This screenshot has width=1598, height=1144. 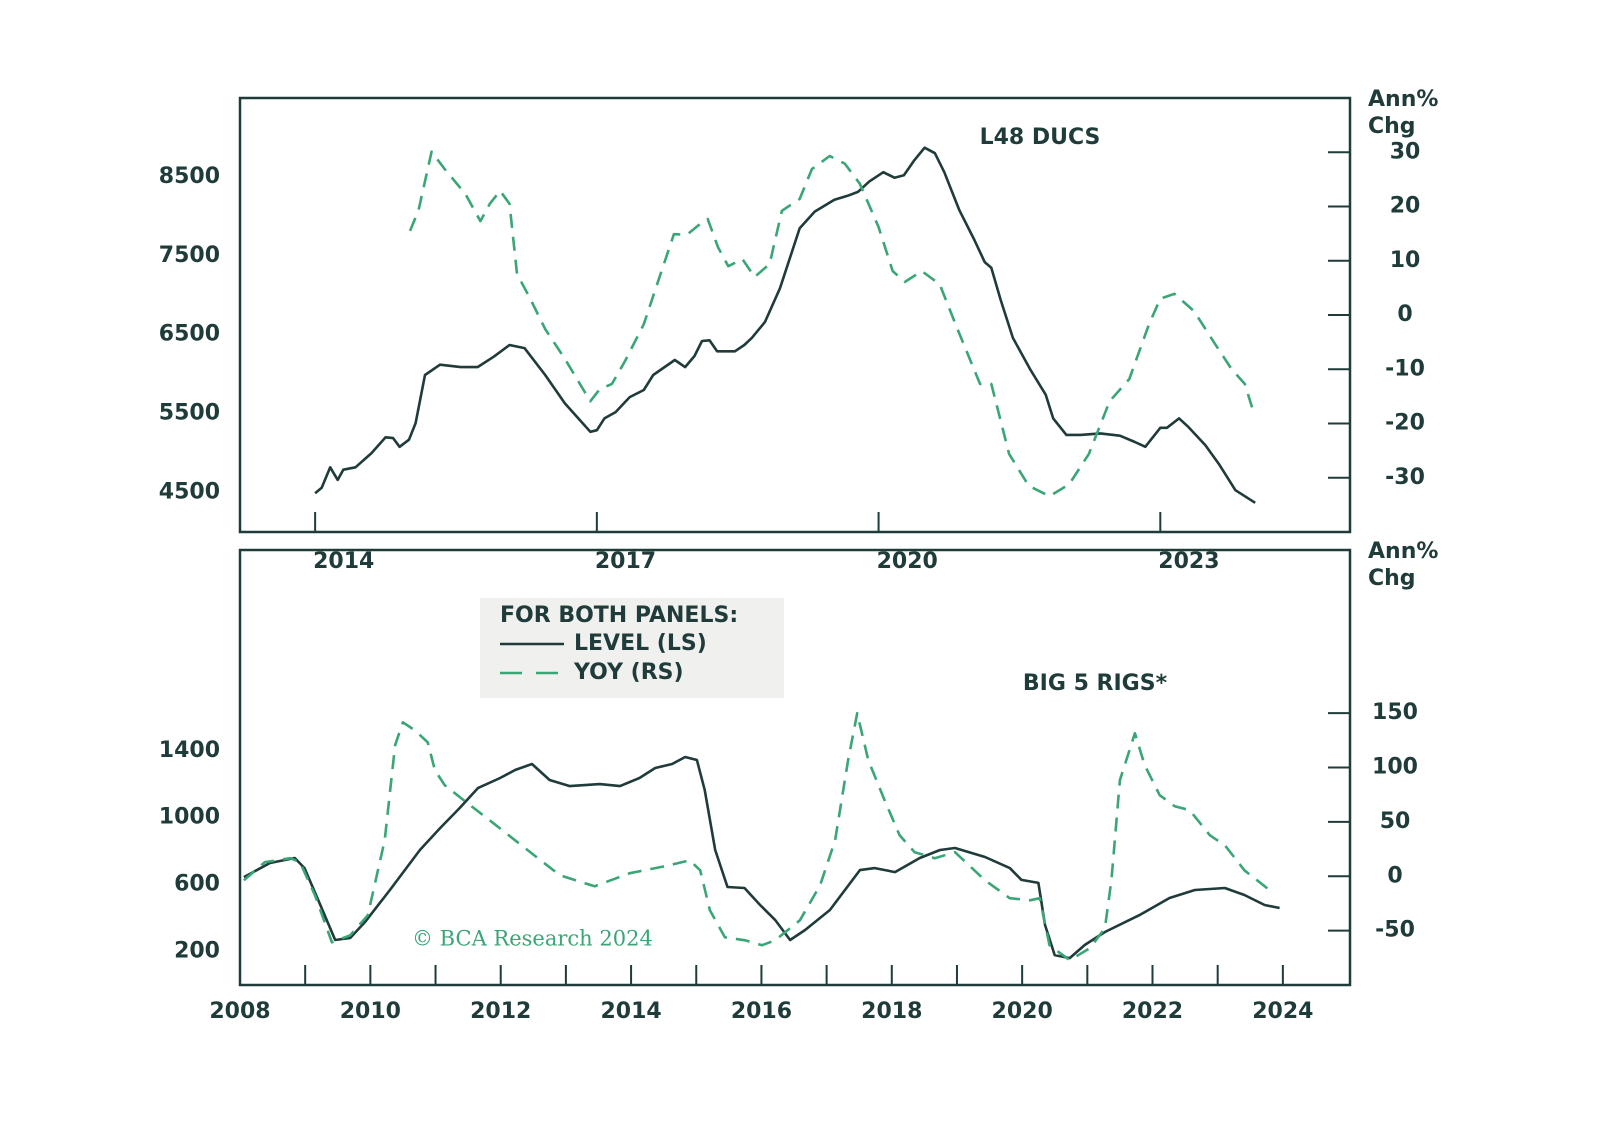 I want to click on y-tick-label: 1000, so click(x=189, y=817).